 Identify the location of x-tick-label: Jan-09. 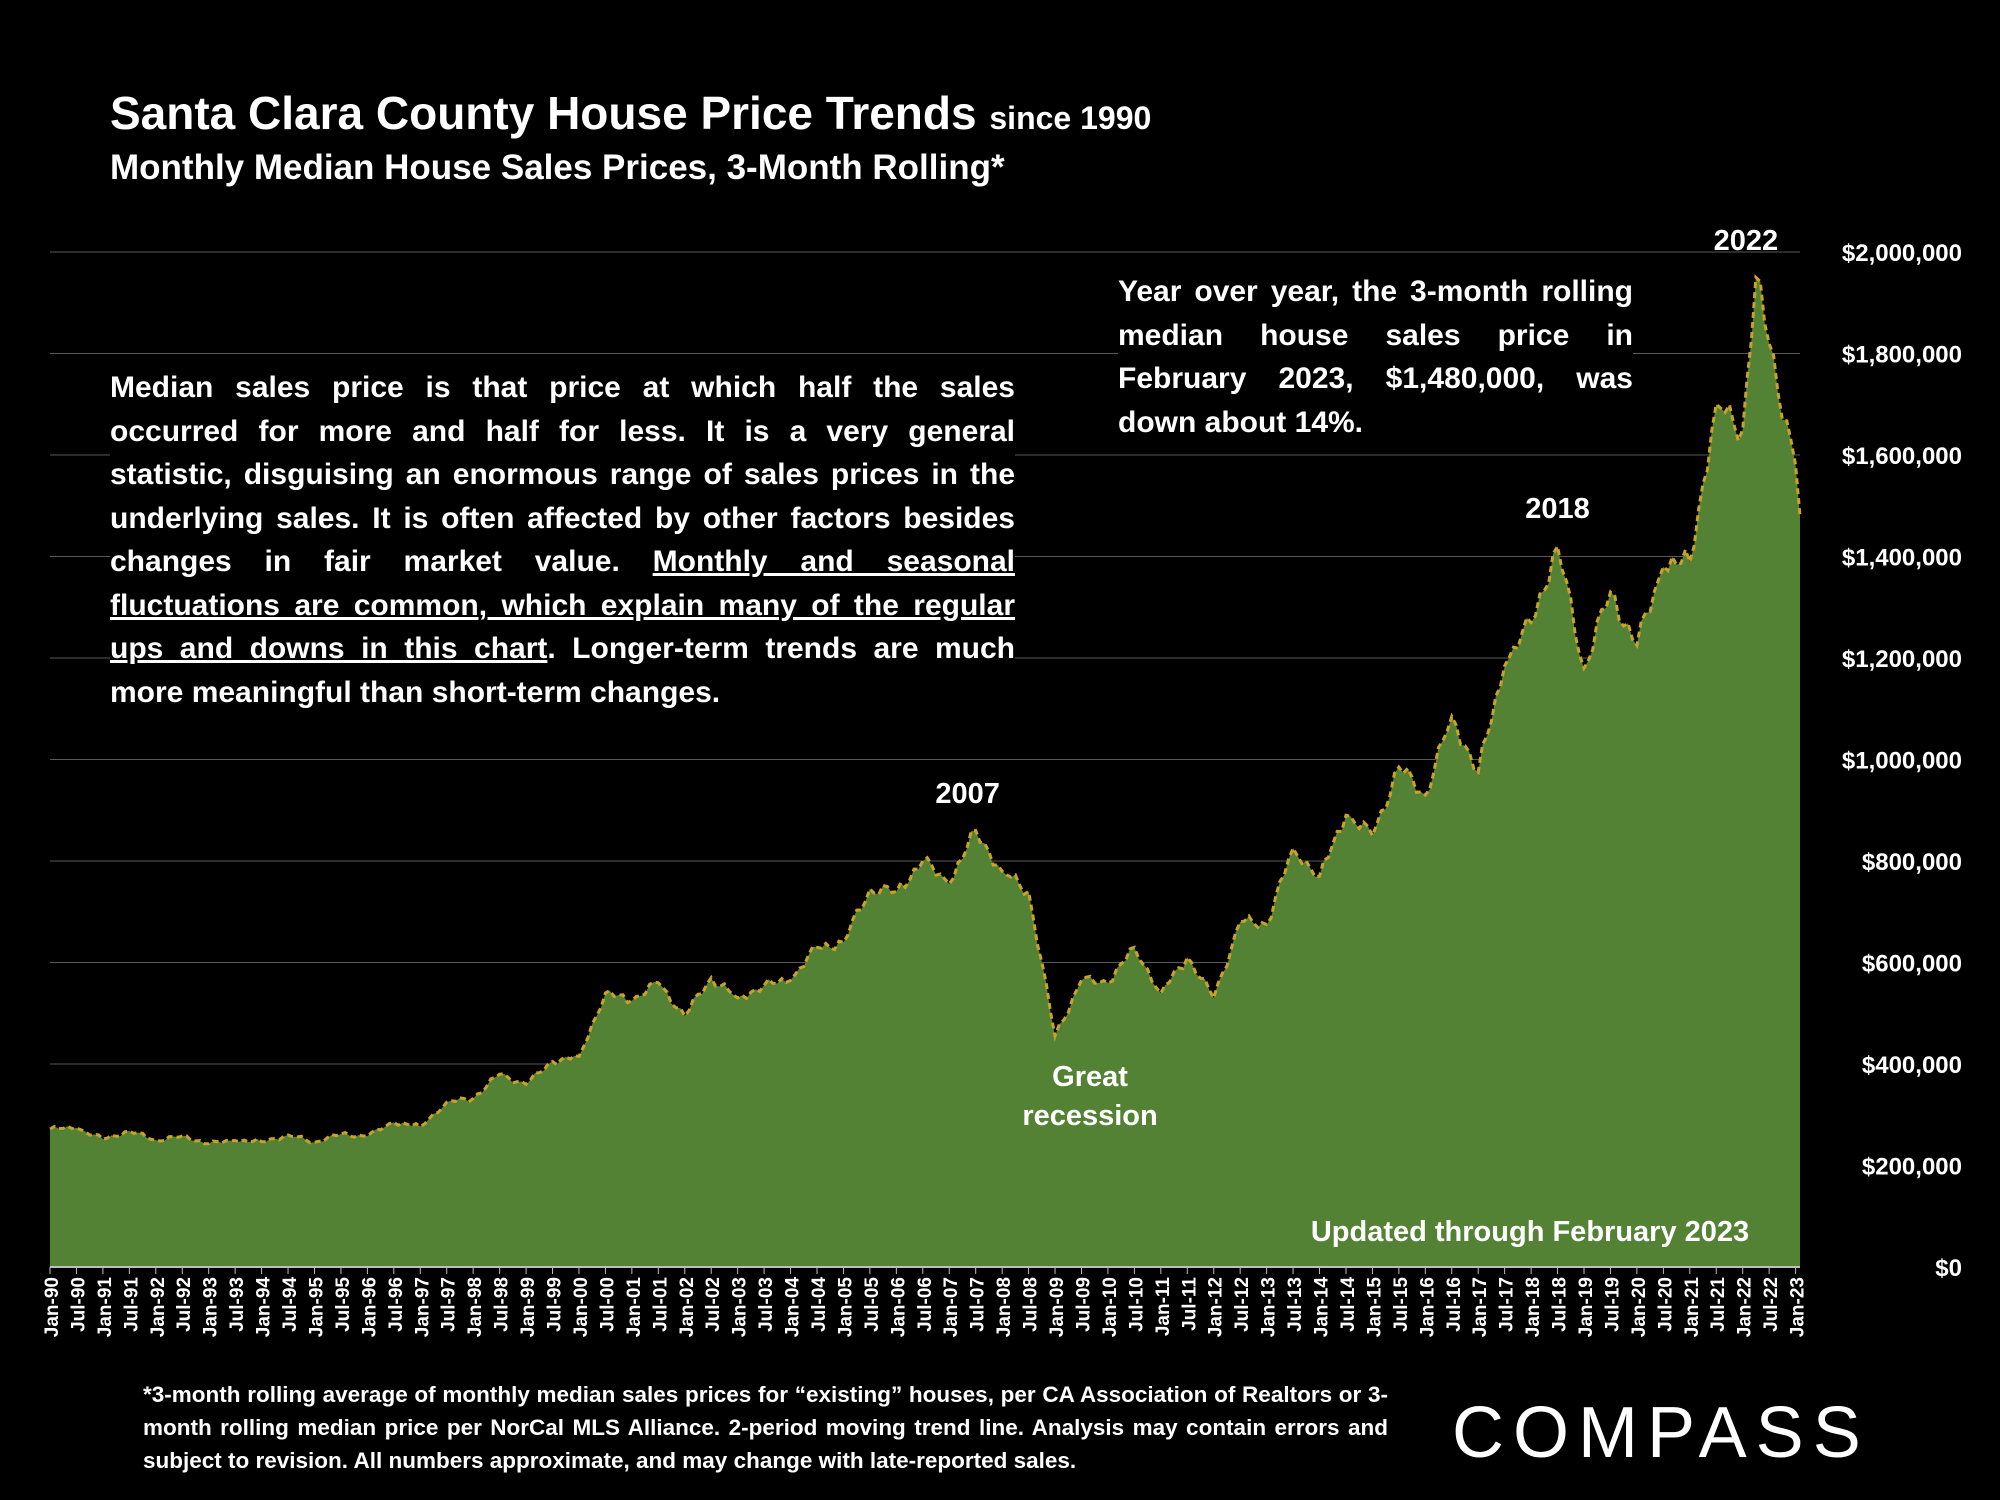
(1057, 1307).